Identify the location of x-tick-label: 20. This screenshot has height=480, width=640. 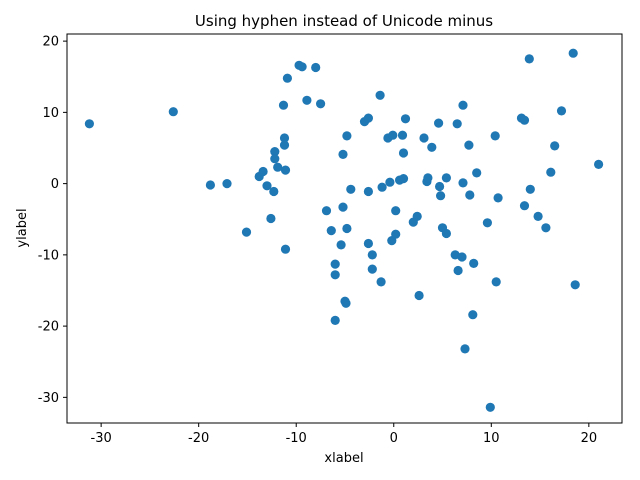
(589, 438).